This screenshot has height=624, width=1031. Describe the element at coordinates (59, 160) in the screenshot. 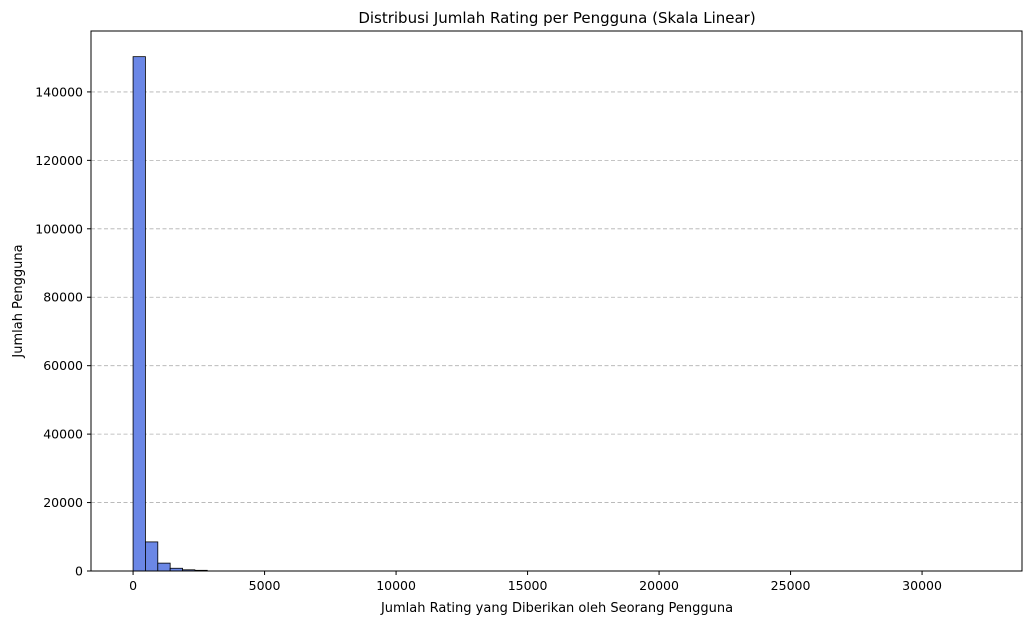

I see `y-tick-label: 120000` at that location.